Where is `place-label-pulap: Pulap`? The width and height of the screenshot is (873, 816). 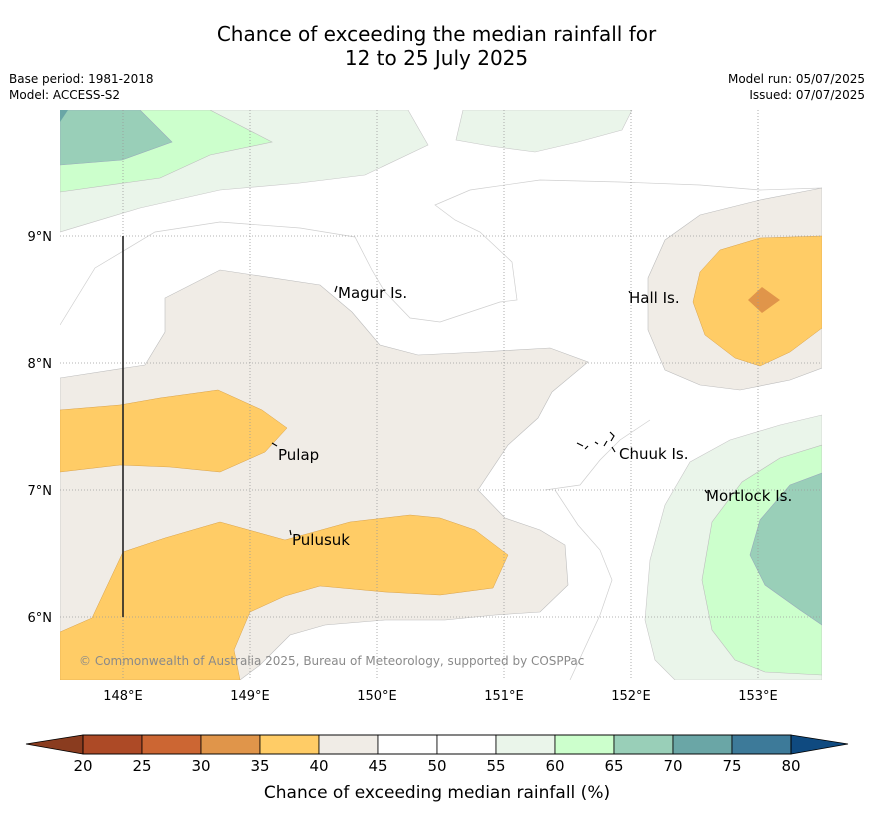
place-label-pulap: Pulap is located at coordinates (298, 455).